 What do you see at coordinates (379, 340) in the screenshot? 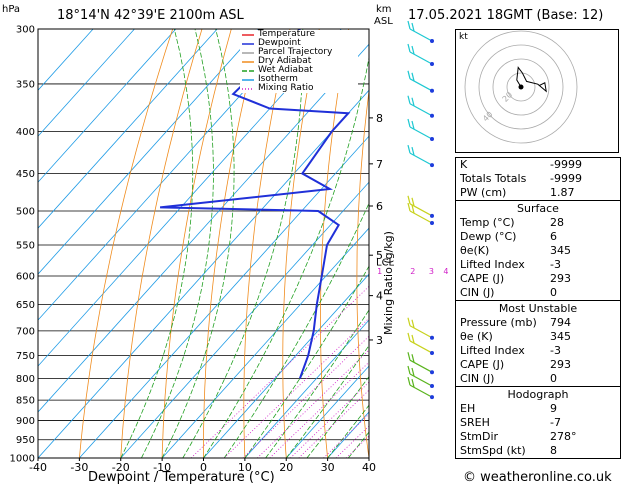
I see `km-tick-label: 3` at bounding box center [379, 340].